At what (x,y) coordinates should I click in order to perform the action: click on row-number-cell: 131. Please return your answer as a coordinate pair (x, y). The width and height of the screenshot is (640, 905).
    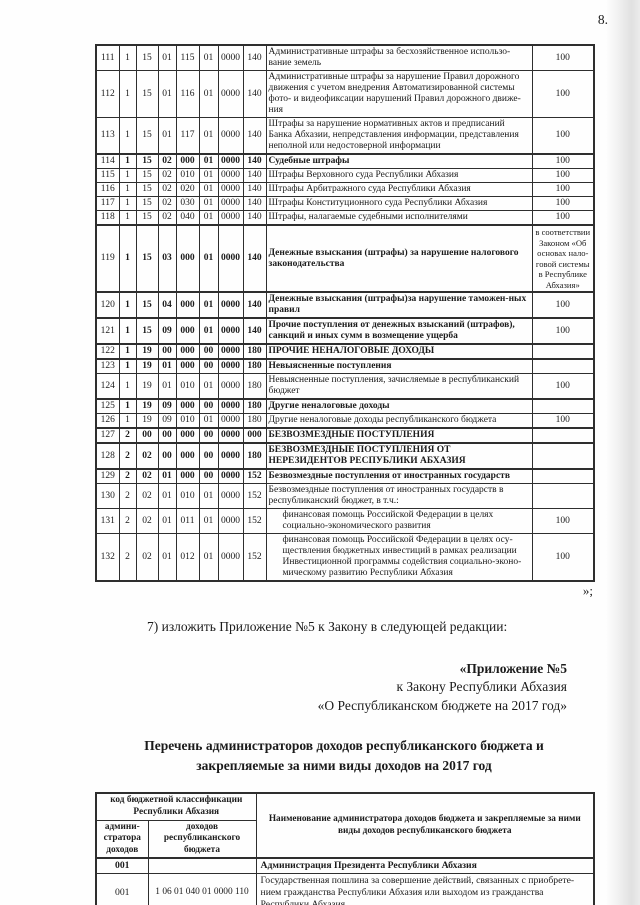
    Looking at the image, I should click on (107, 521).